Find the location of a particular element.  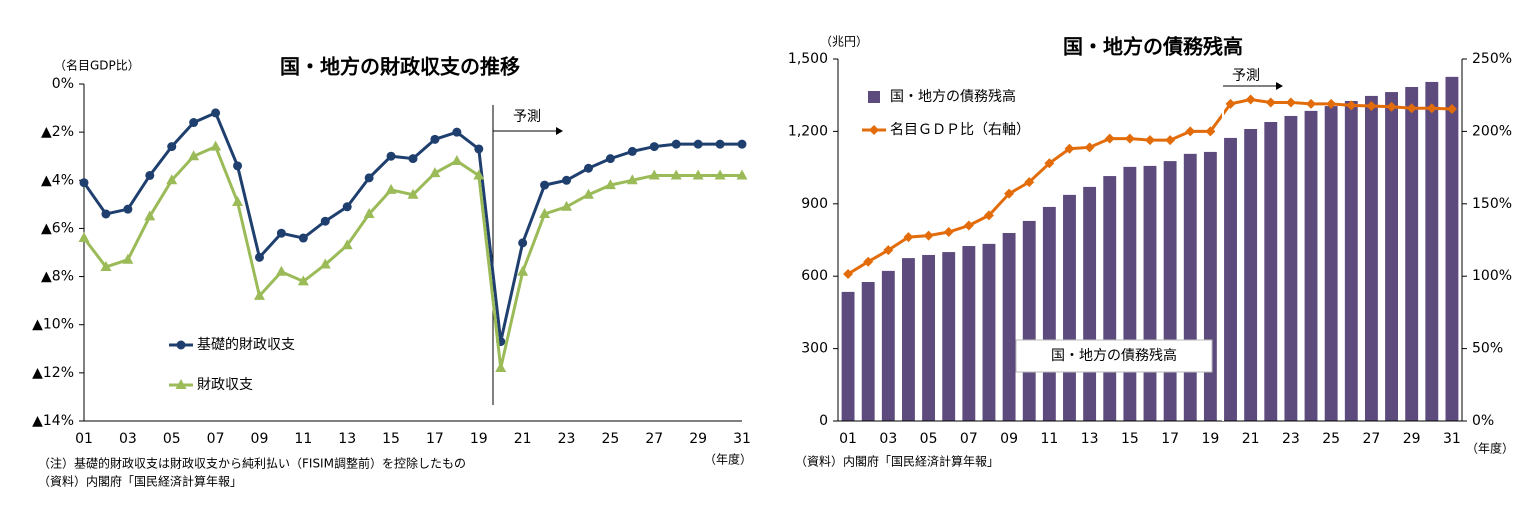

y-tick-label: 0% is located at coordinates (63, 84).